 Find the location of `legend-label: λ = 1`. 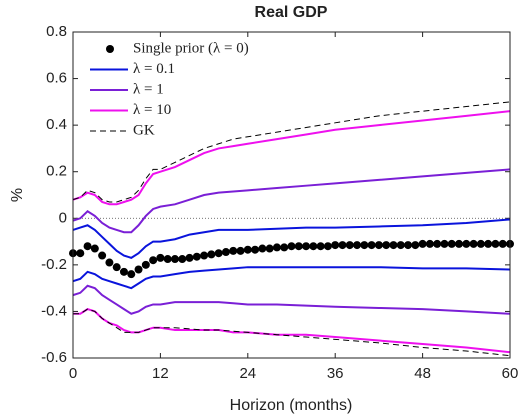

legend-label: λ = 1 is located at coordinates (148, 89).